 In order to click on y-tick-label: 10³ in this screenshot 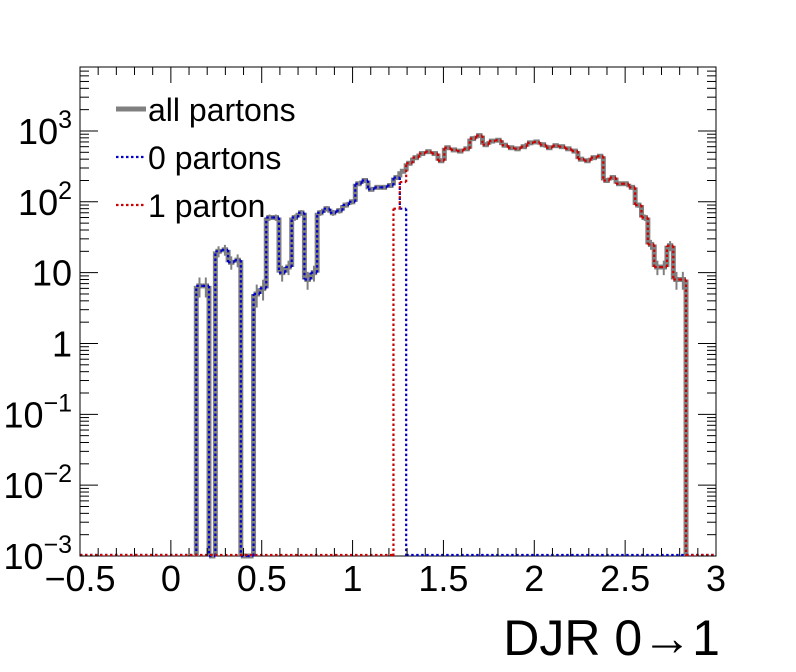, I will do `click(45, 129)`.